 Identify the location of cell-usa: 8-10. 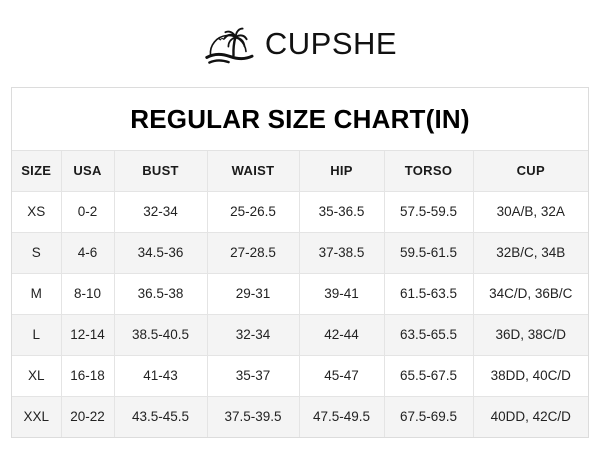
(88, 294).